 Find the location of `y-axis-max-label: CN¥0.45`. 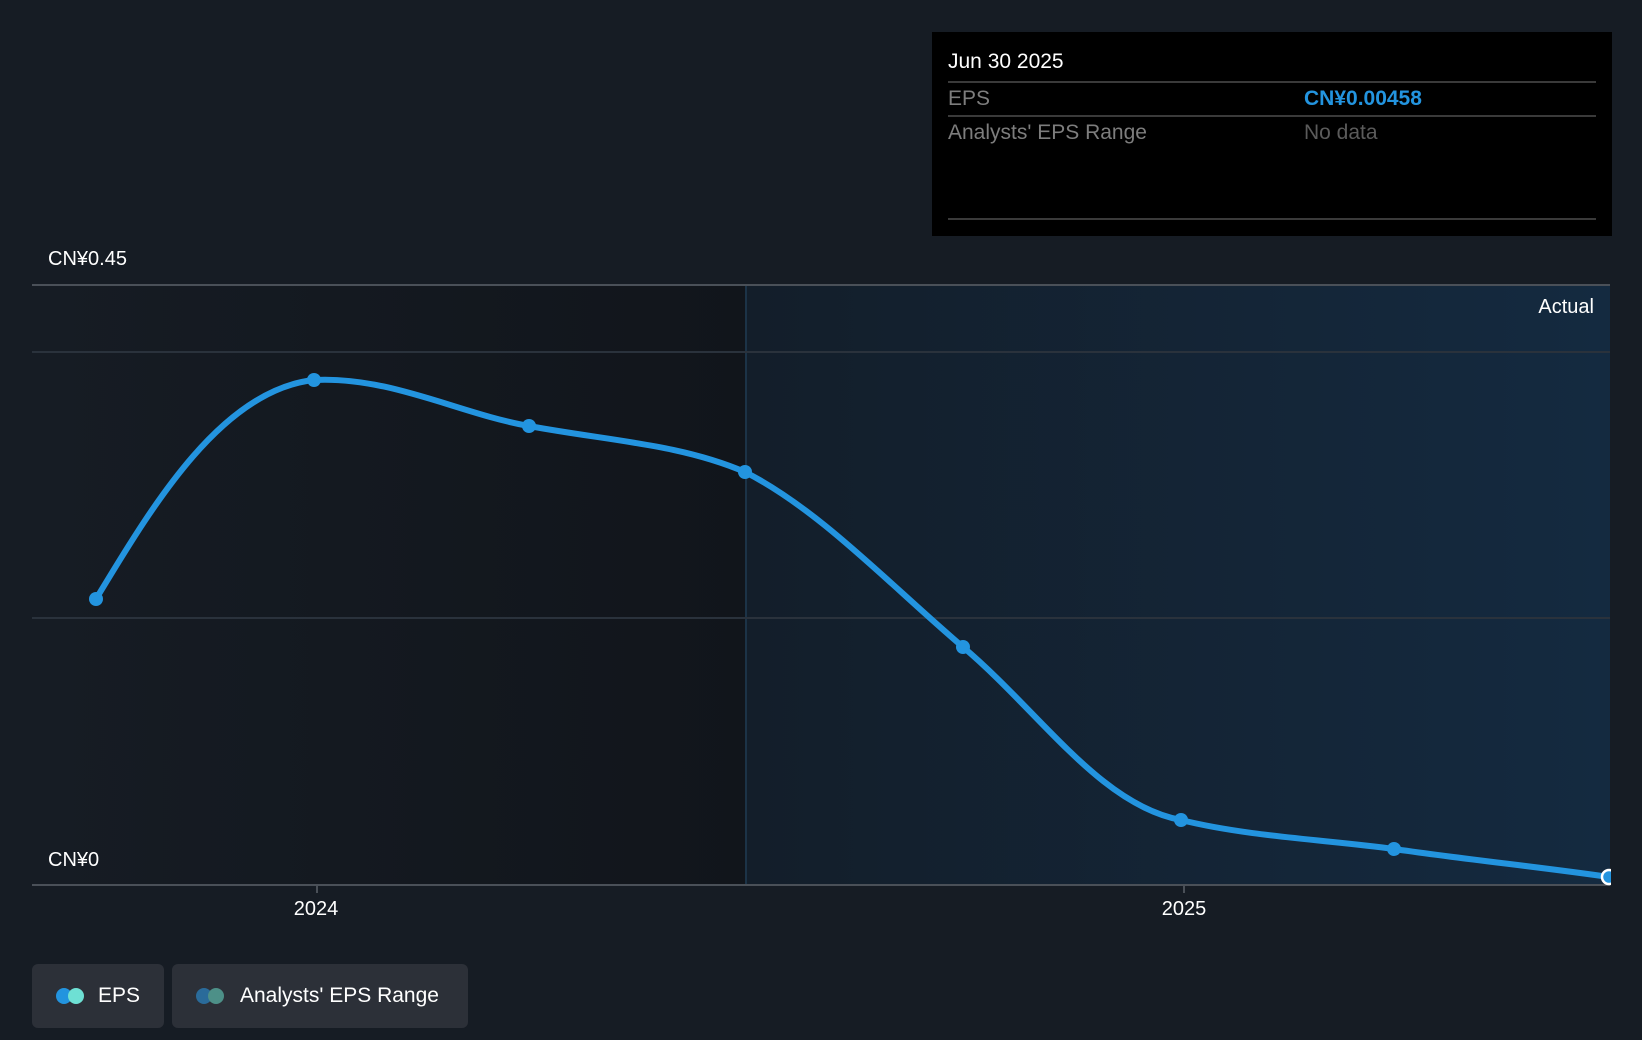

y-axis-max-label: CN¥0.45 is located at coordinates (87, 259).